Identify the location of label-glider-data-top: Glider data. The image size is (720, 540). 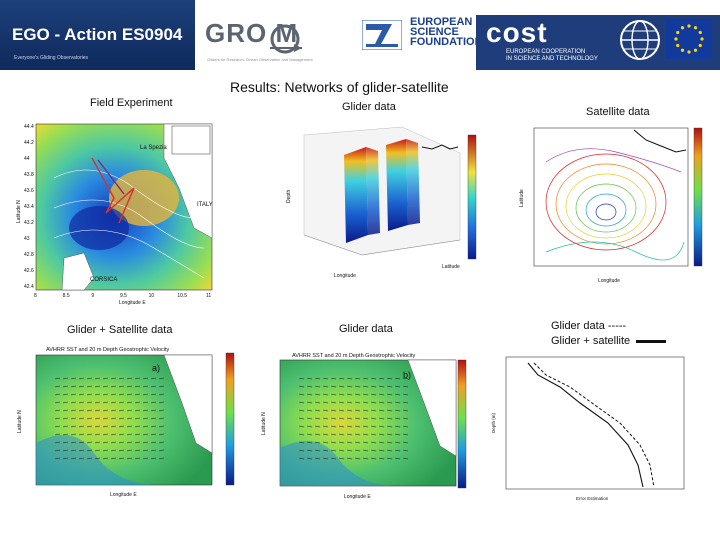
(369, 107).